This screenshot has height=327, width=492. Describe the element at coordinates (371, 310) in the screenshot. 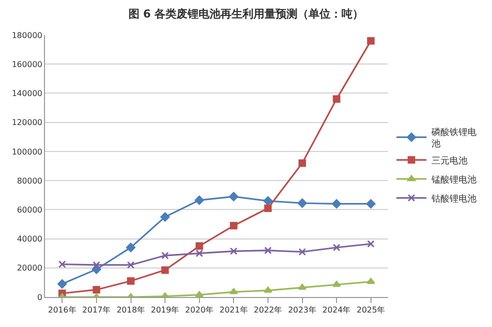

I see `x-tick-label: 2025年` at that location.